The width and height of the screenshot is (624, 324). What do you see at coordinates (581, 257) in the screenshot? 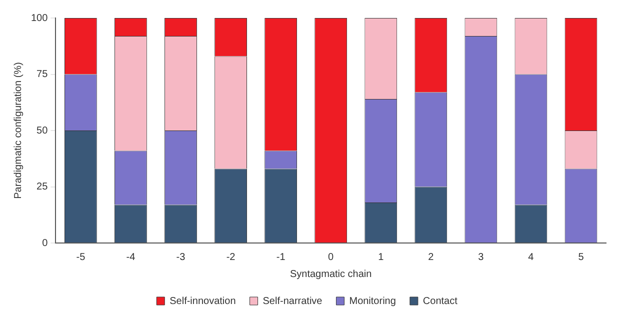
I see `x-tick-label: 5` at bounding box center [581, 257].